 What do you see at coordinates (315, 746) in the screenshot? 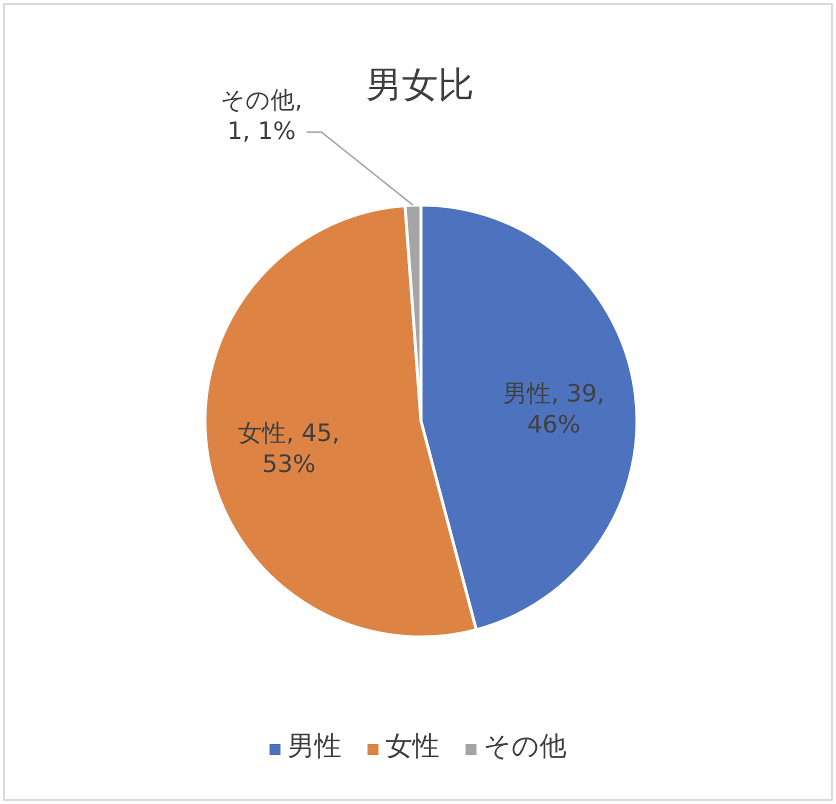
I see `legend-label: 男性` at bounding box center [315, 746].